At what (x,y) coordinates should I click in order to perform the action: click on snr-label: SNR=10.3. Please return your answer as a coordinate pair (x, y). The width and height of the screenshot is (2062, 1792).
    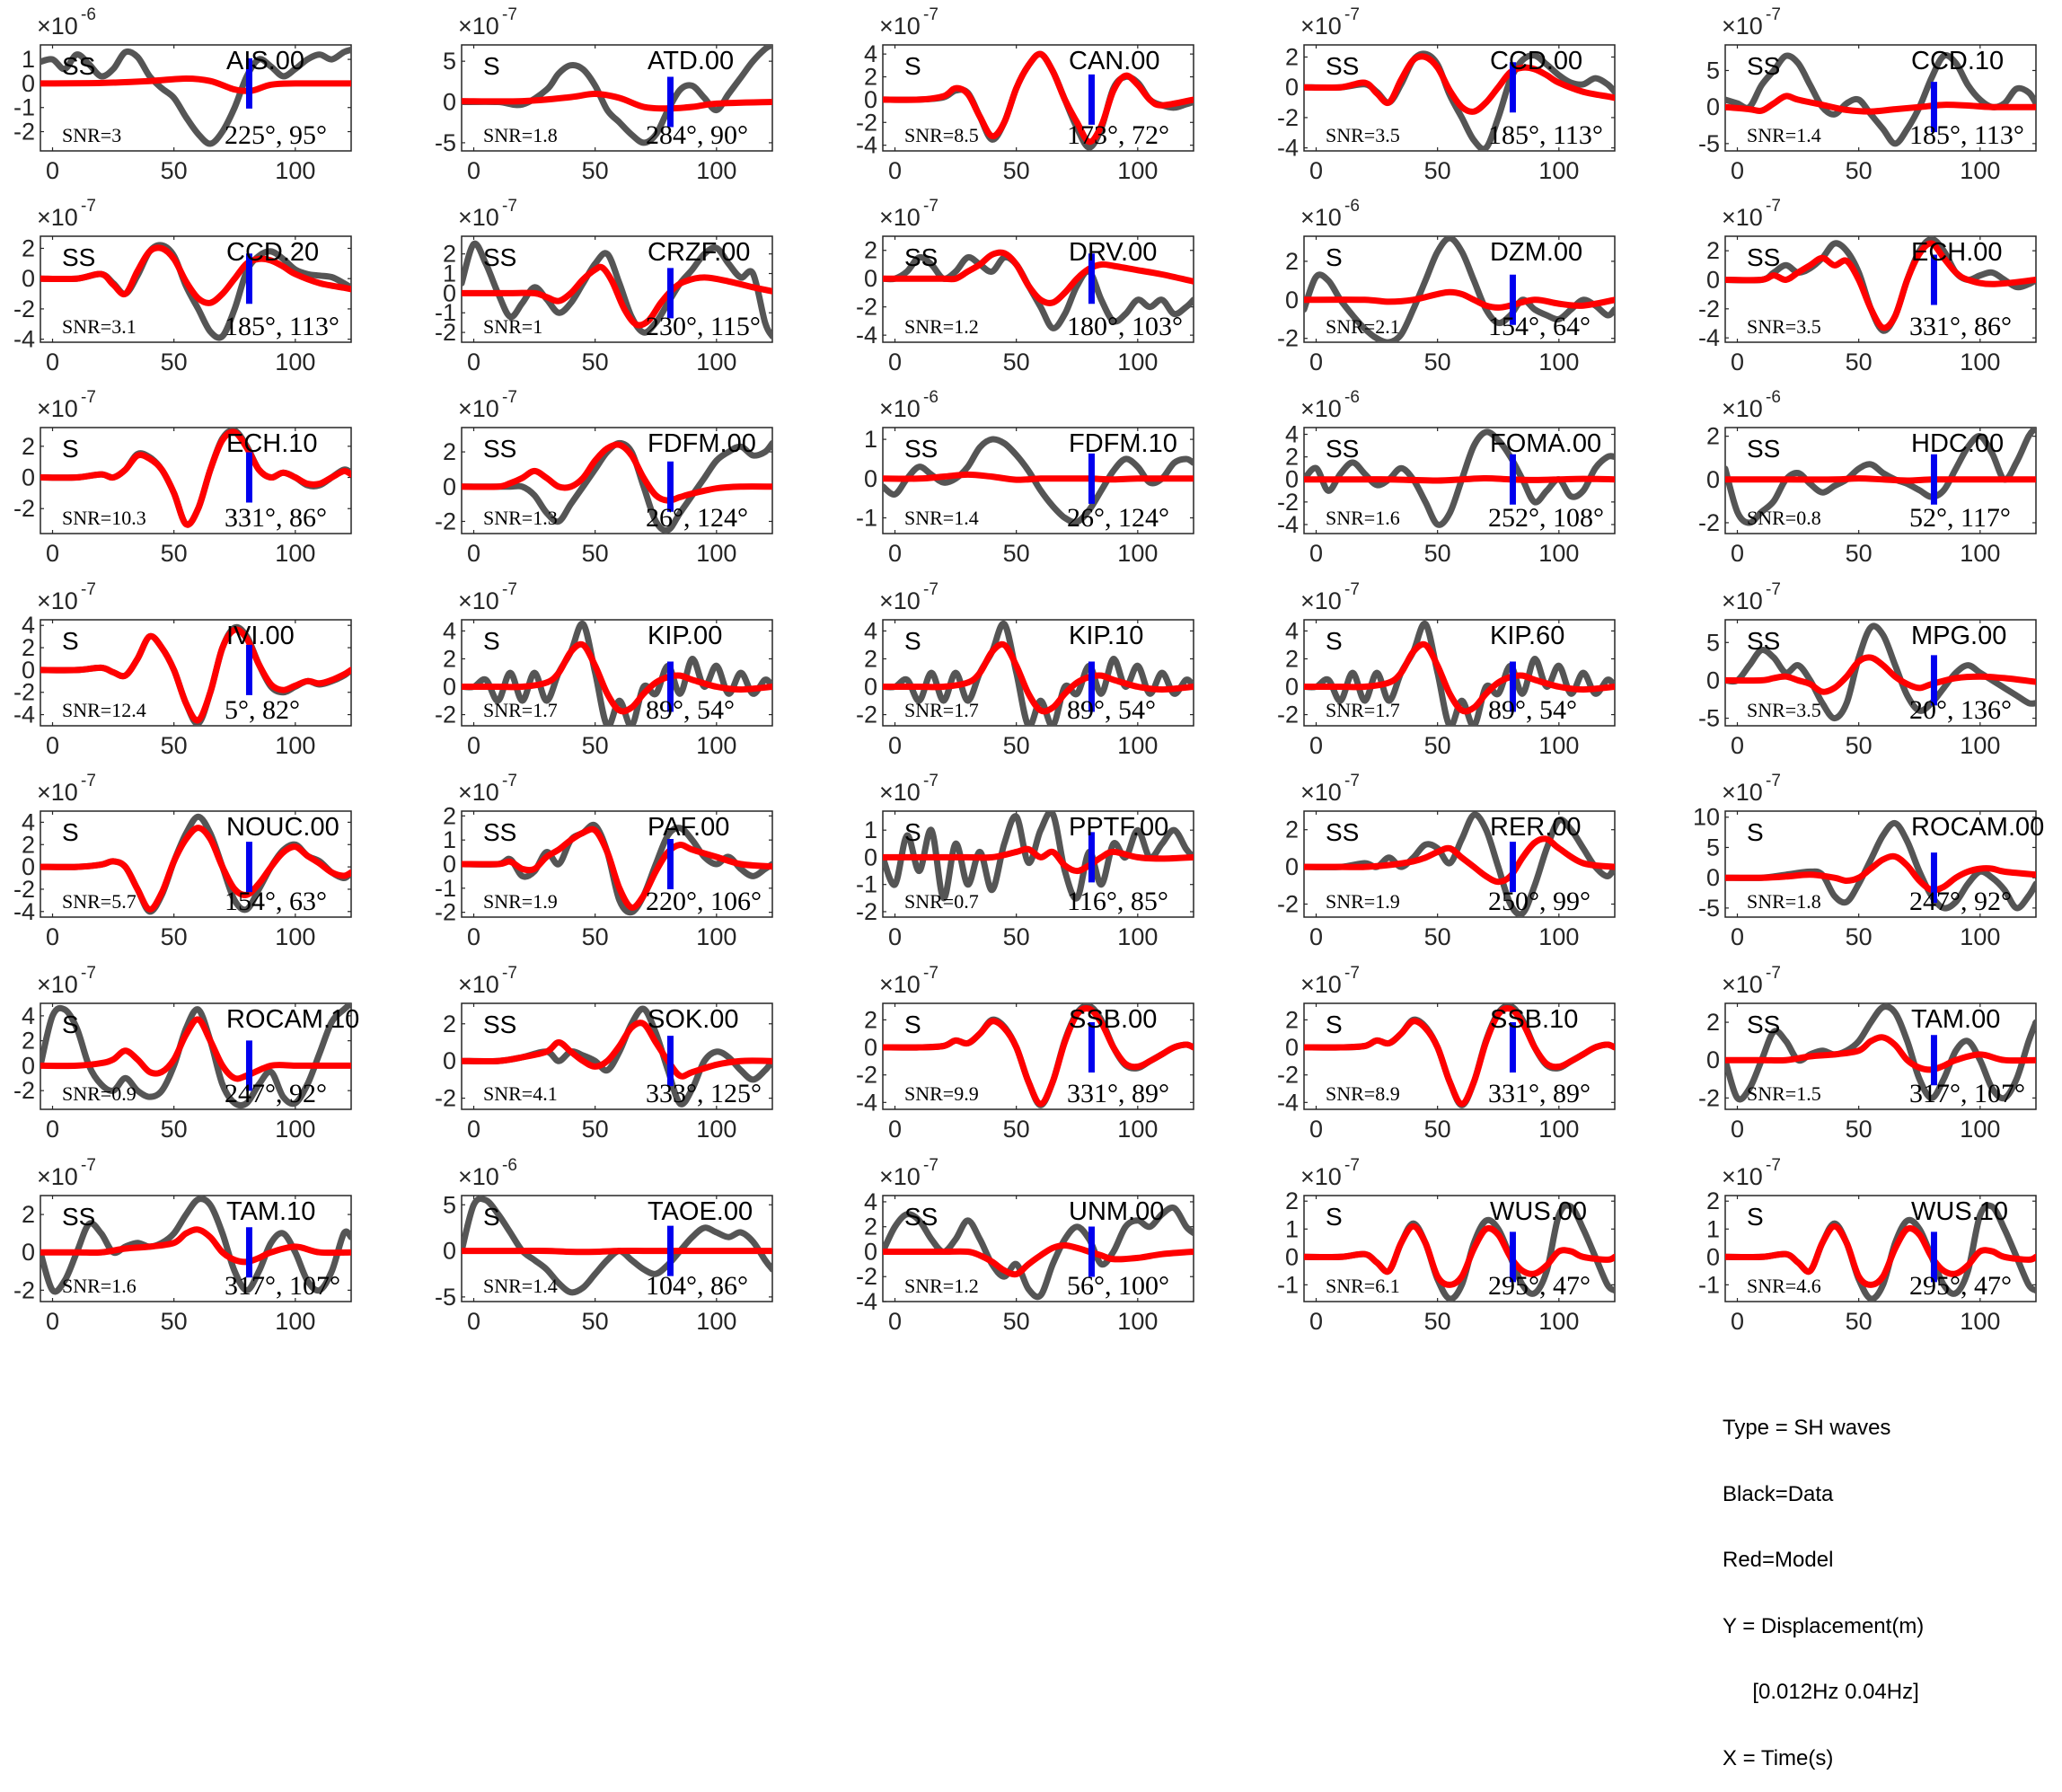
    Looking at the image, I should click on (104, 518).